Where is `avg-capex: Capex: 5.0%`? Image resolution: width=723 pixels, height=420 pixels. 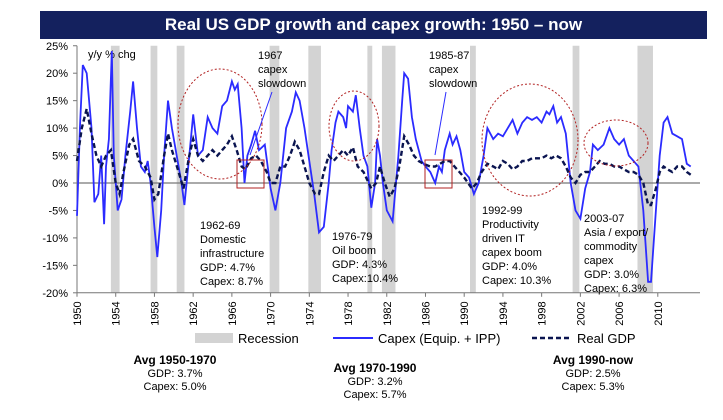 avg-capex: Capex: 5.0% is located at coordinates (175, 387).